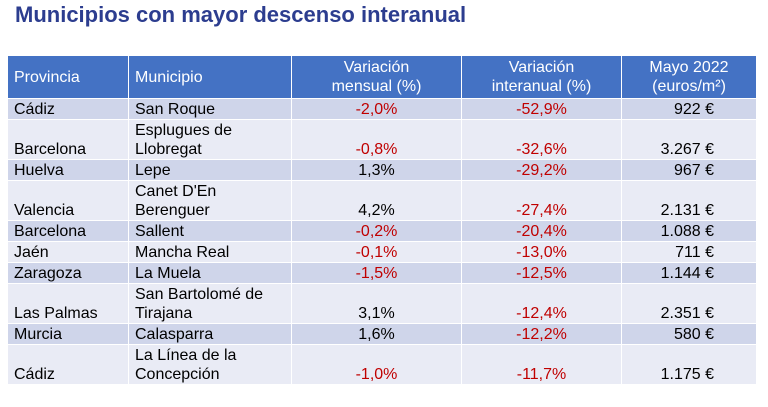 The image size is (768, 407). What do you see at coordinates (376, 170) in the screenshot?
I see `cell-variacion-mensual: 1,3%` at bounding box center [376, 170].